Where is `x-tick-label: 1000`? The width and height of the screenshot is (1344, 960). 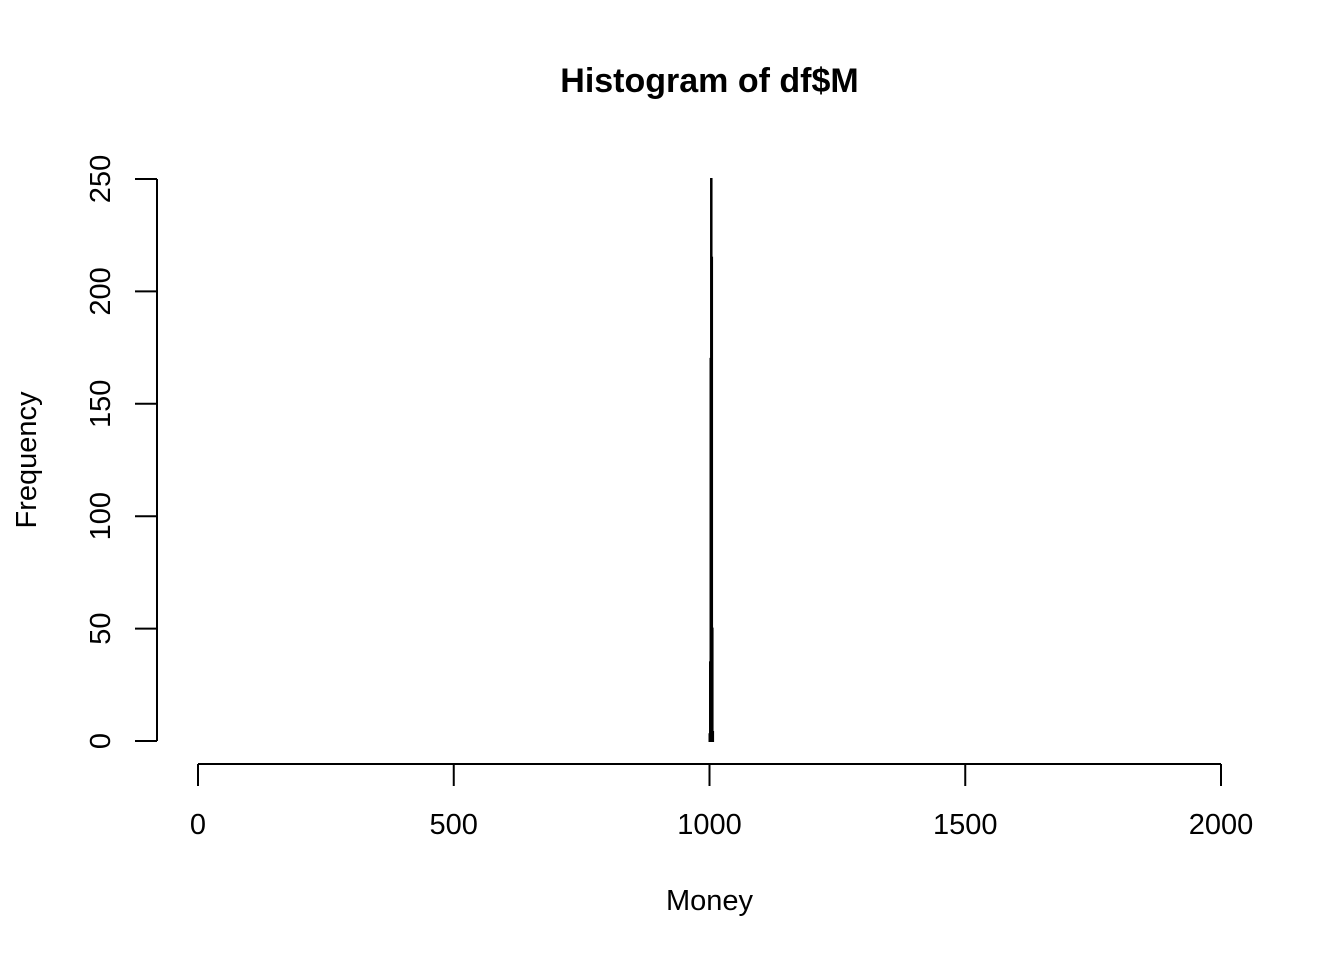 x-tick-label: 1000 is located at coordinates (709, 825).